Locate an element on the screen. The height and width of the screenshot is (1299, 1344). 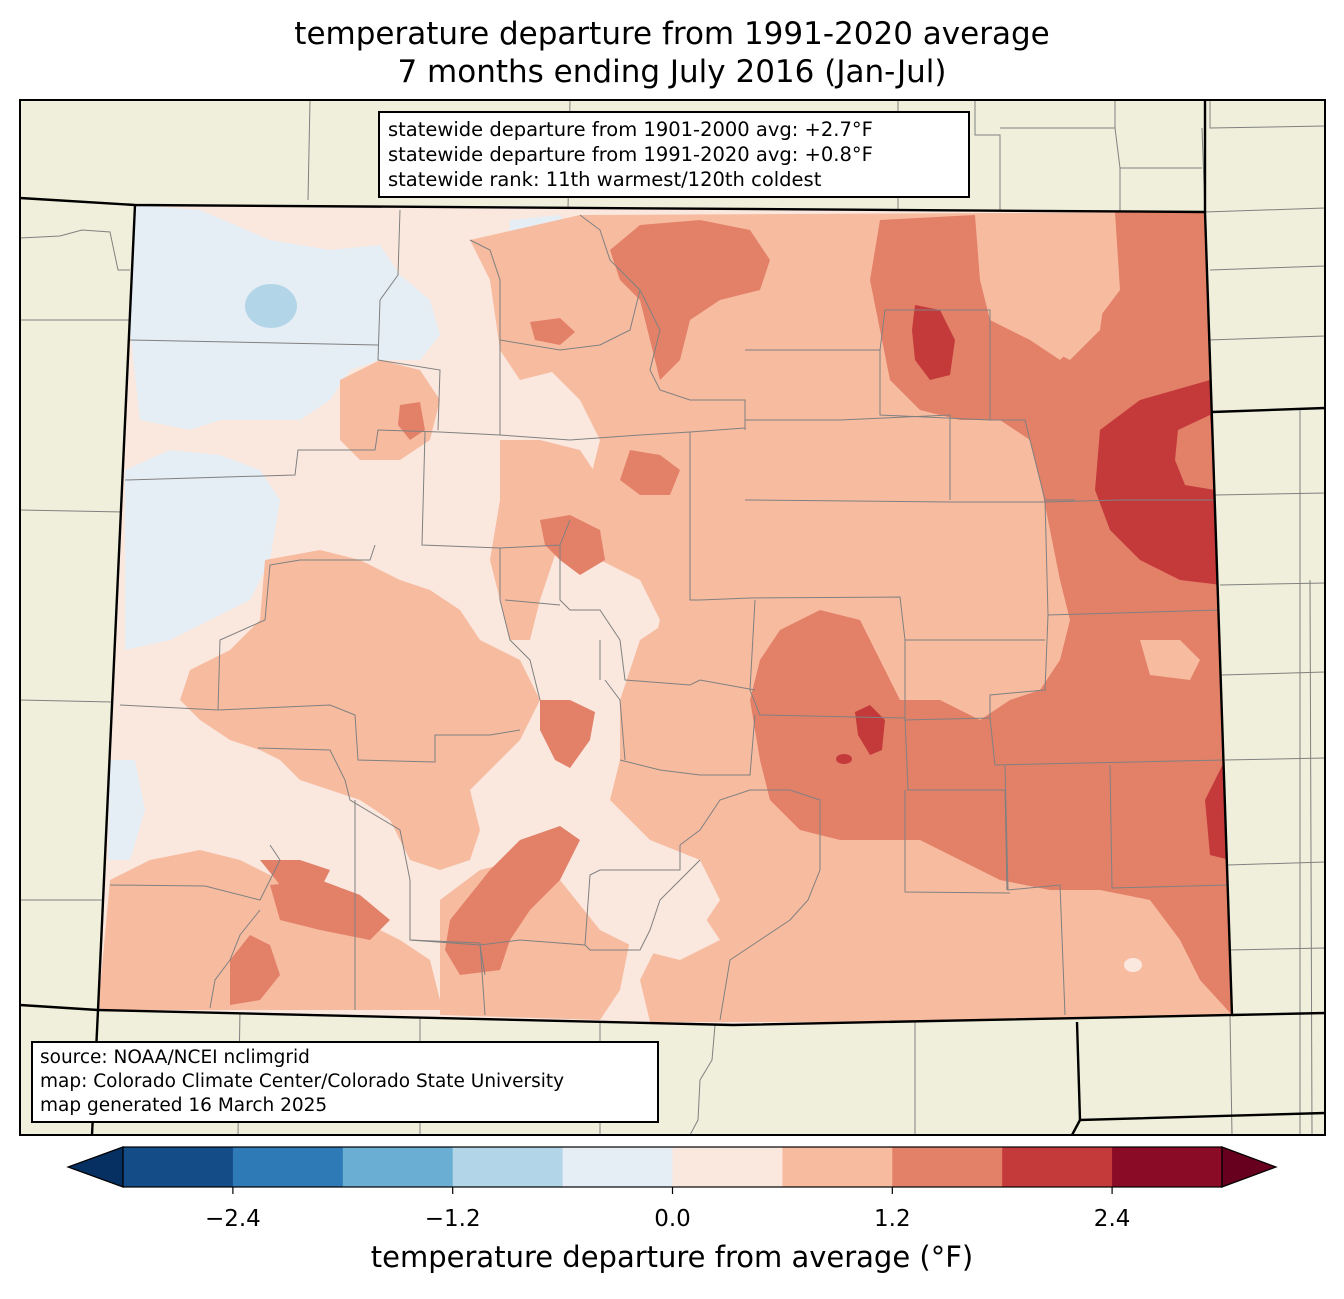
colorbar-under-arrow is located at coordinates (95, 1167).